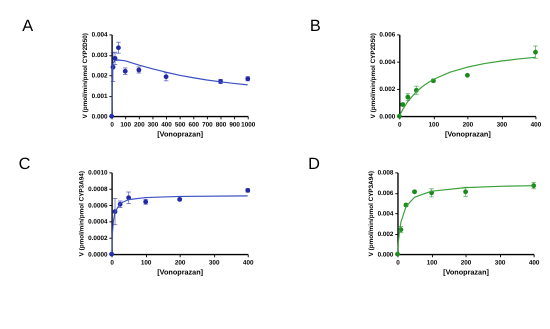 This screenshot has height=329, width=550. I want to click on chart-title: C, so click(24, 163).